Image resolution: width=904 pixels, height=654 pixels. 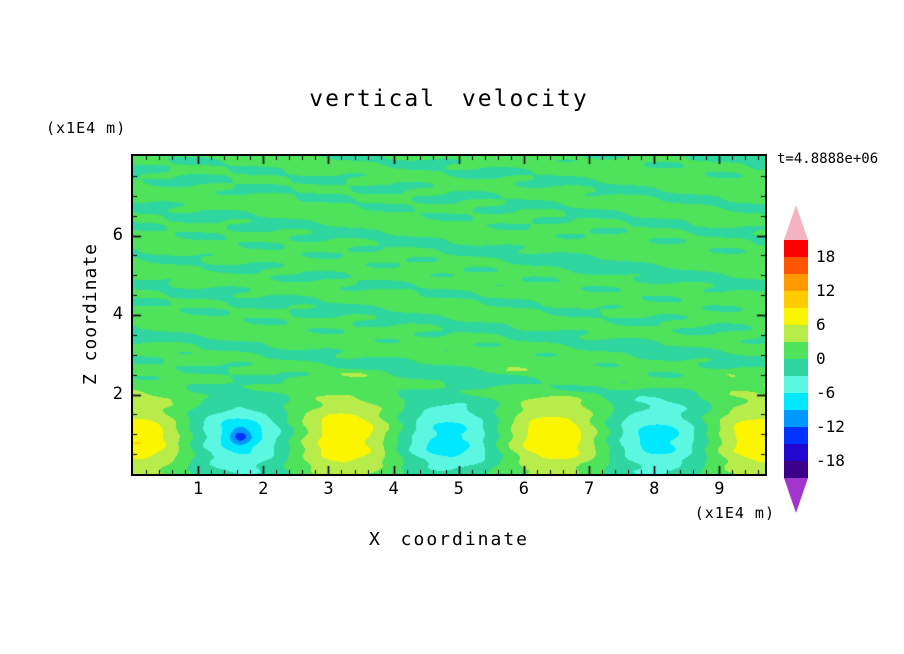 I want to click on x-tick-label-3: 3, so click(x=328, y=489).